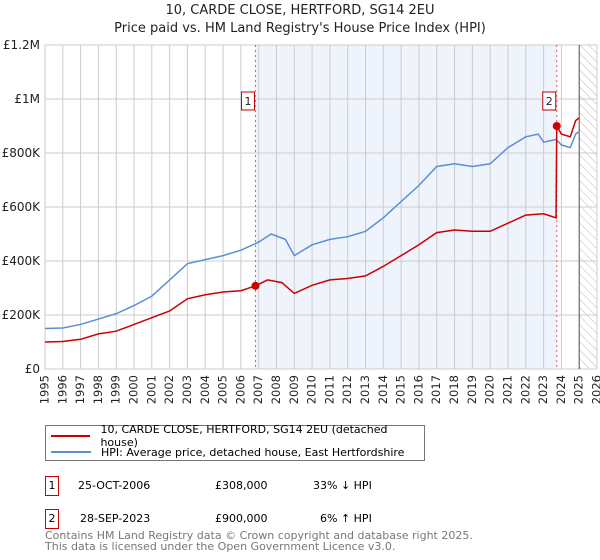 The height and width of the screenshot is (560, 600). Describe the element at coordinates (595, 389) in the screenshot. I see `x-tick-label: 2026` at that location.